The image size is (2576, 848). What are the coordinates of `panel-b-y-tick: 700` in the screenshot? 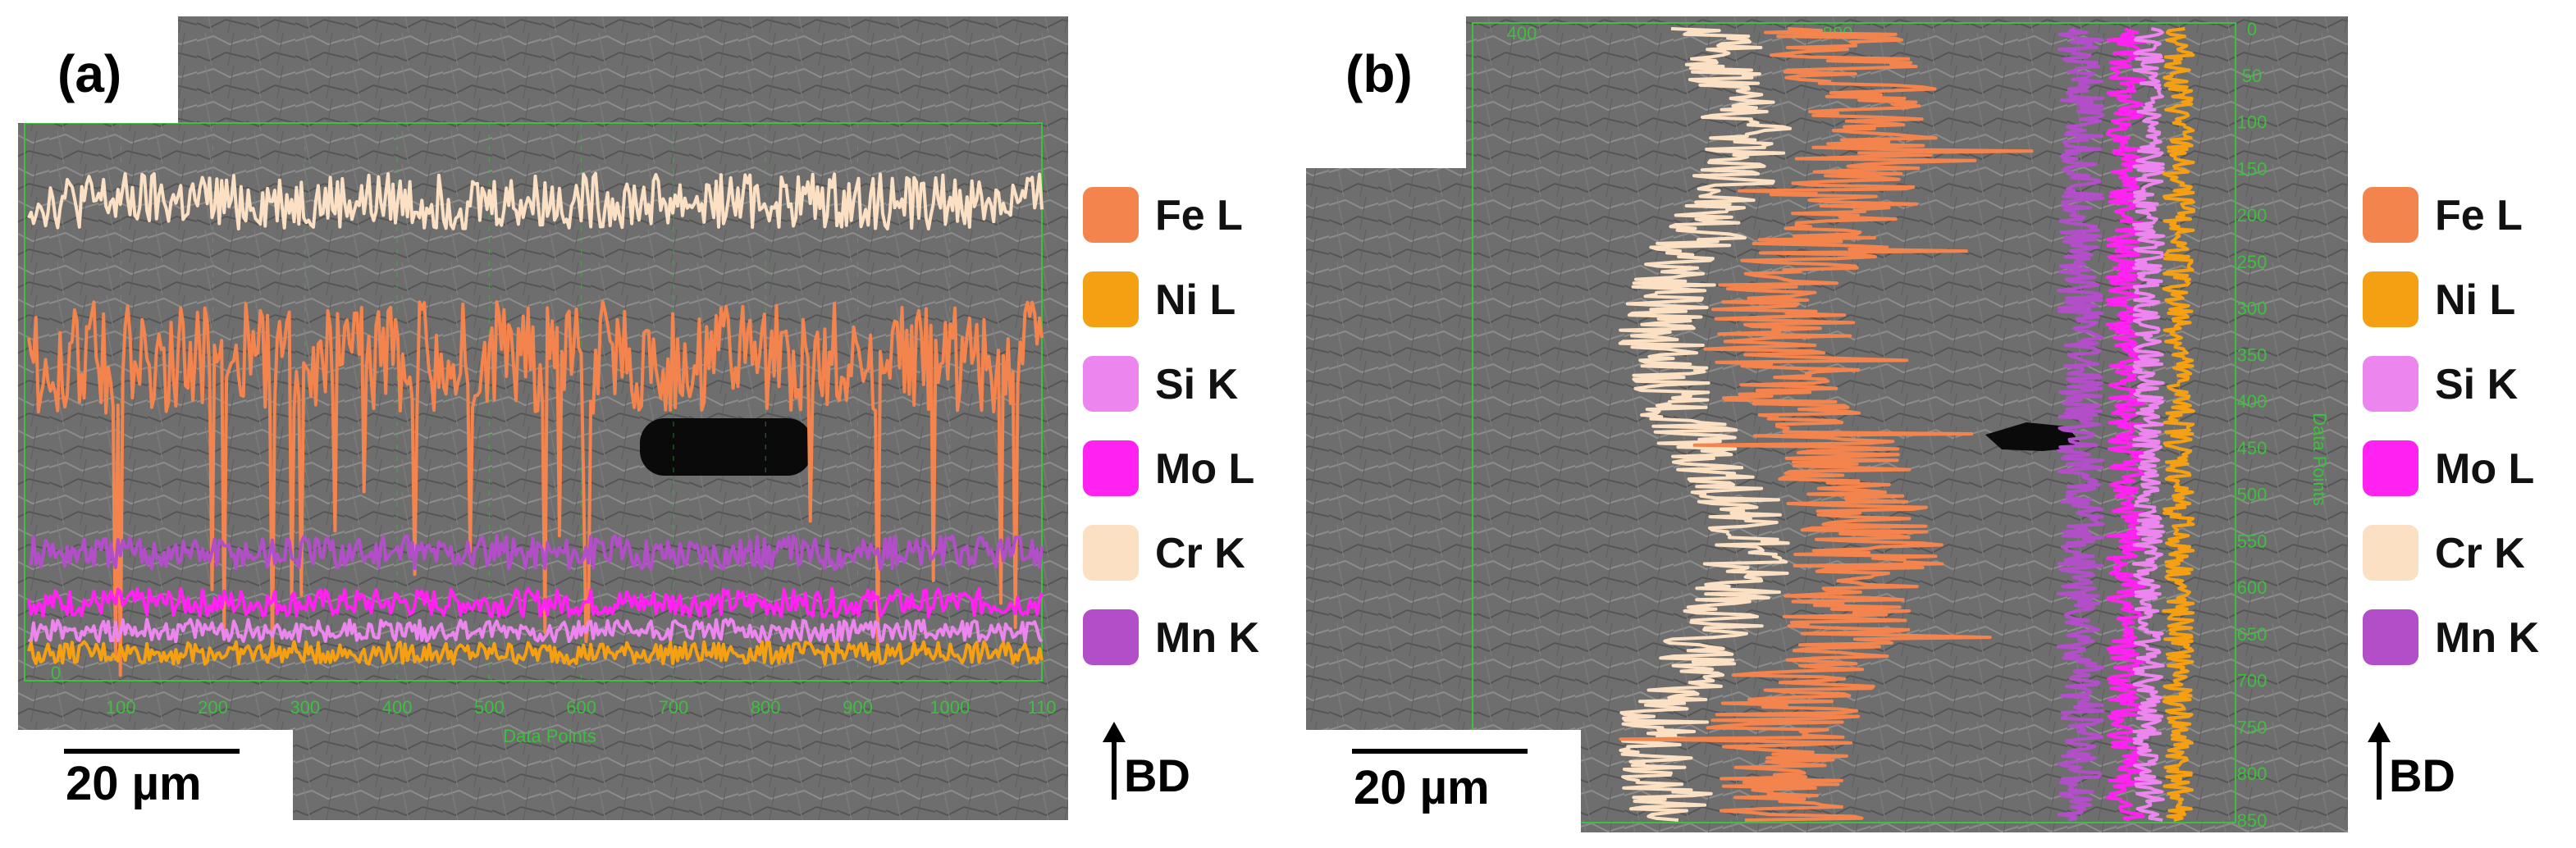 It's located at (2252, 681).